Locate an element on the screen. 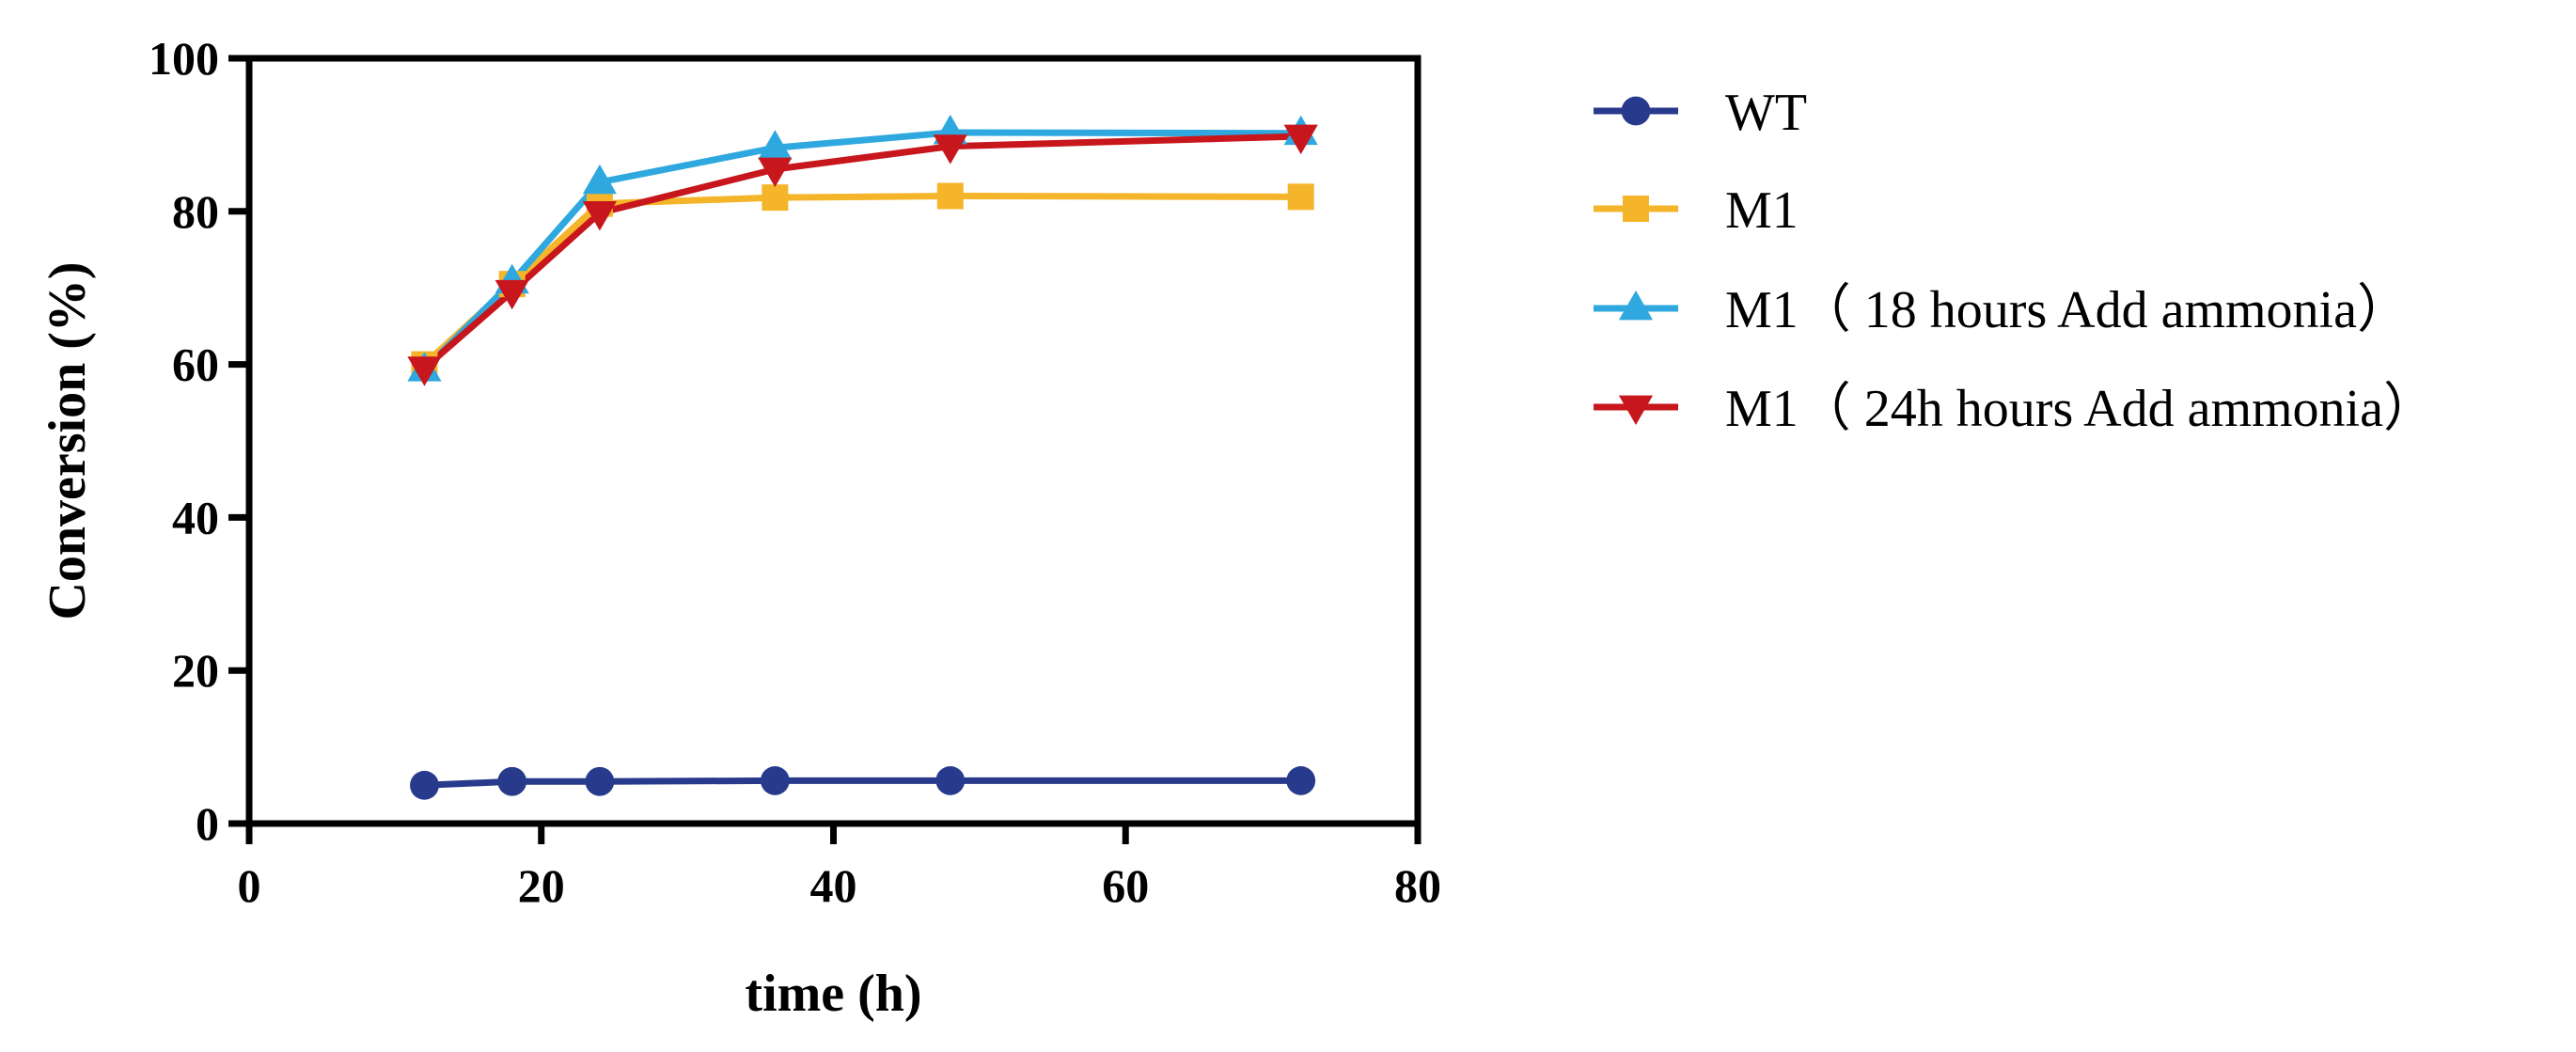  legend-label: M1（ 18 hours Add ammonia） is located at coordinates (2068, 310).